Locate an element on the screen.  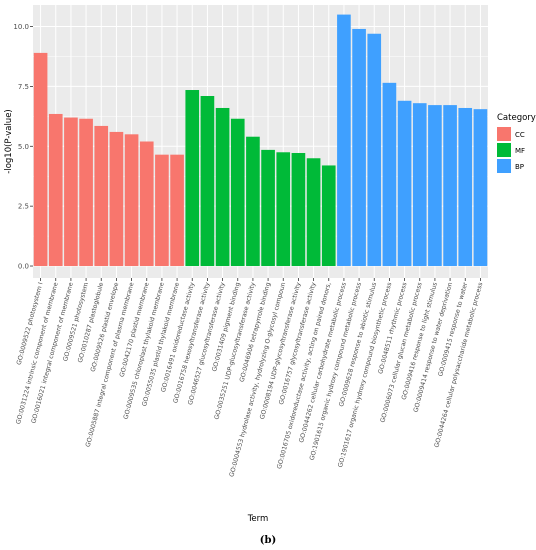
y-tick-label: 5.0 is located at coordinates (23, 147).